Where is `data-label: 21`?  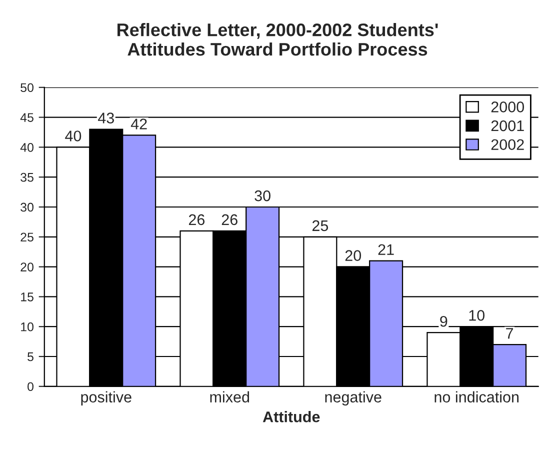
data-label: 21 is located at coordinates (386, 249).